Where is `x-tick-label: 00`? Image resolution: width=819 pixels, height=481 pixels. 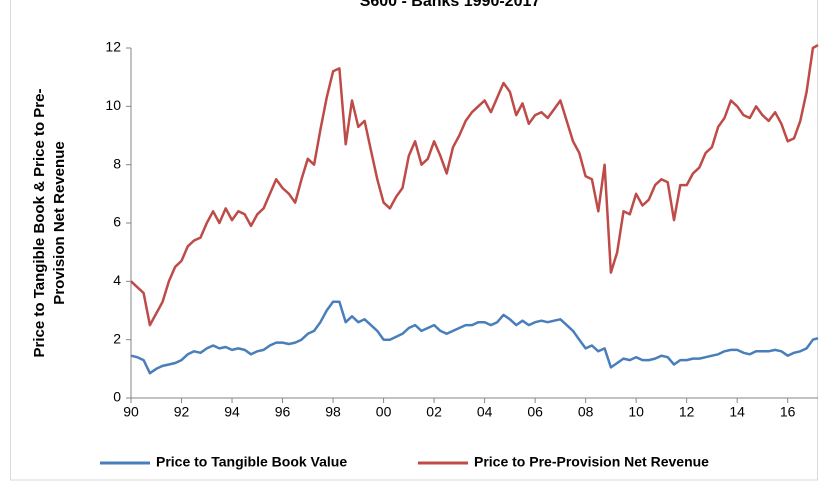
x-tick-label: 00 is located at coordinates (384, 412).